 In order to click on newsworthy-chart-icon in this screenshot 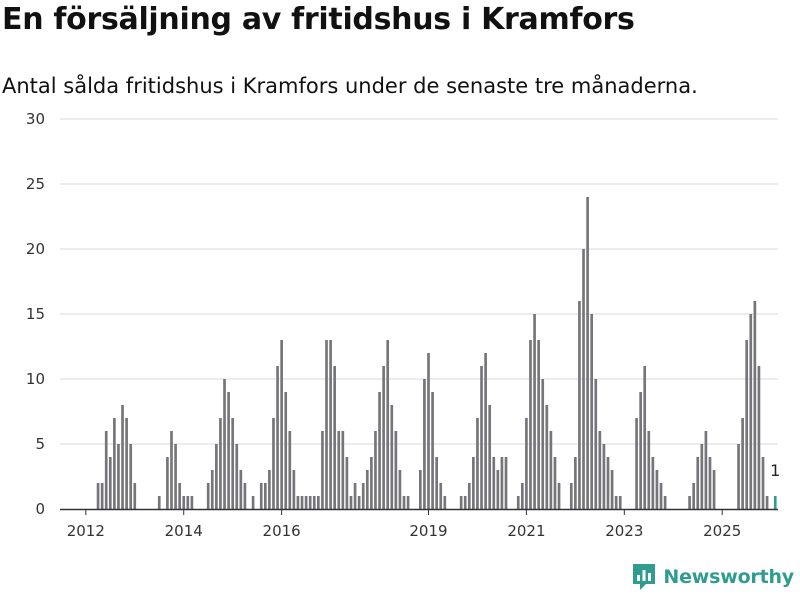, I will do `click(644, 577)`.